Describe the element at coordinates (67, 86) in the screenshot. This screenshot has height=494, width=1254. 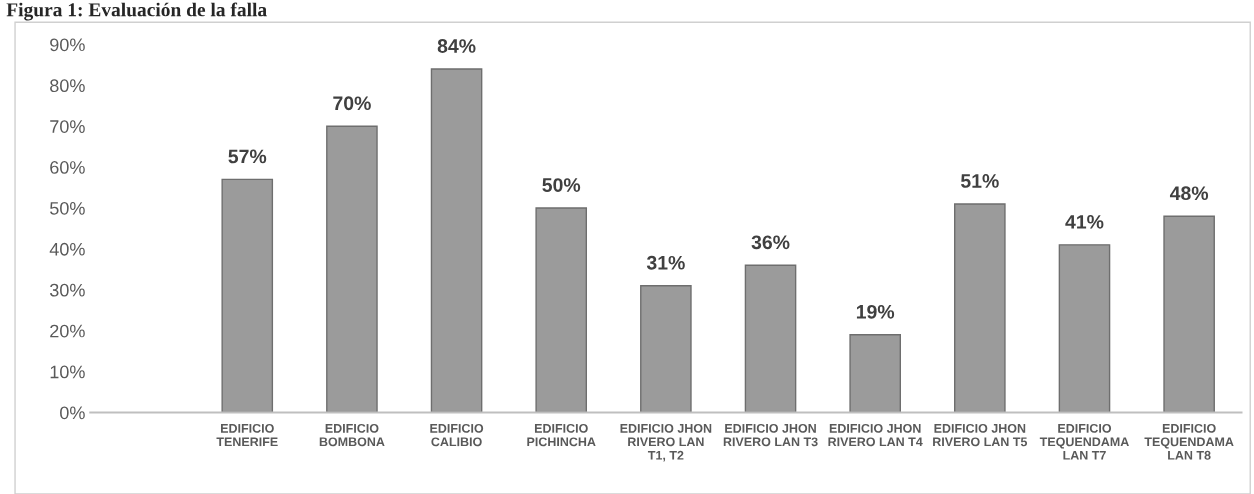
I see `y-tick-label: 80%` at that location.